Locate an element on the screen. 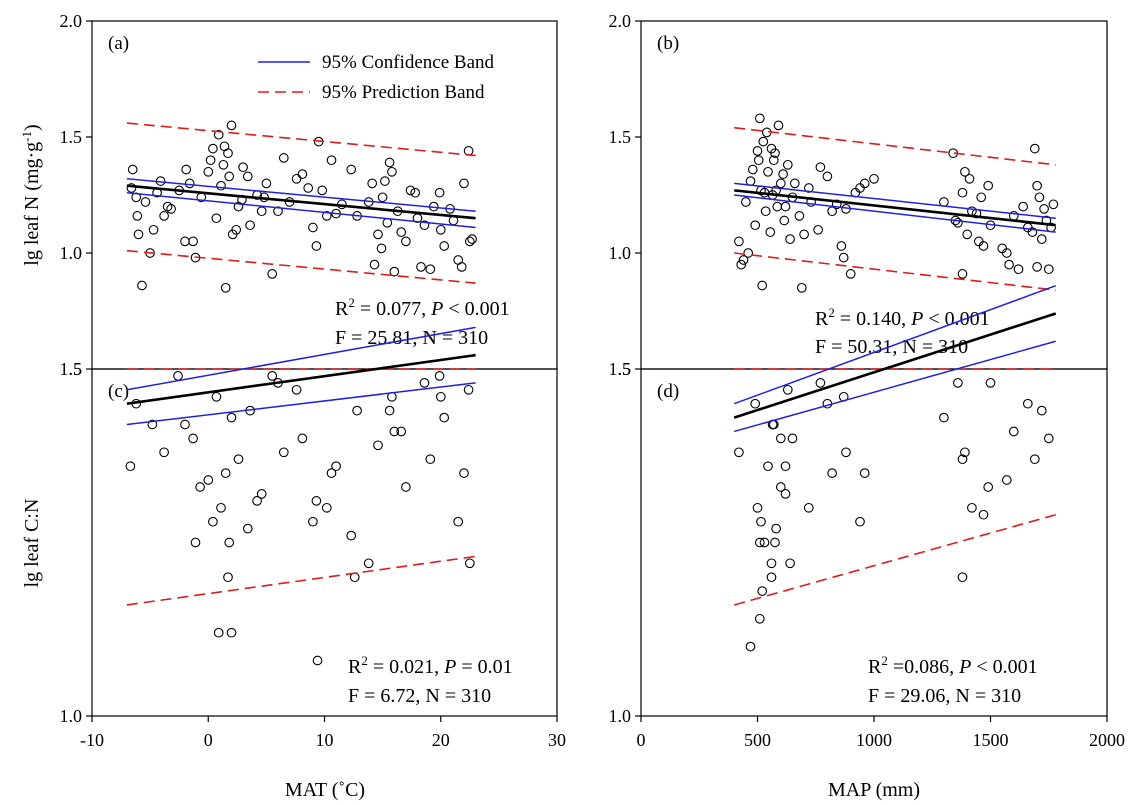 The image size is (1137, 805). y-tick-label: 1.0 is located at coordinates (620, 716).